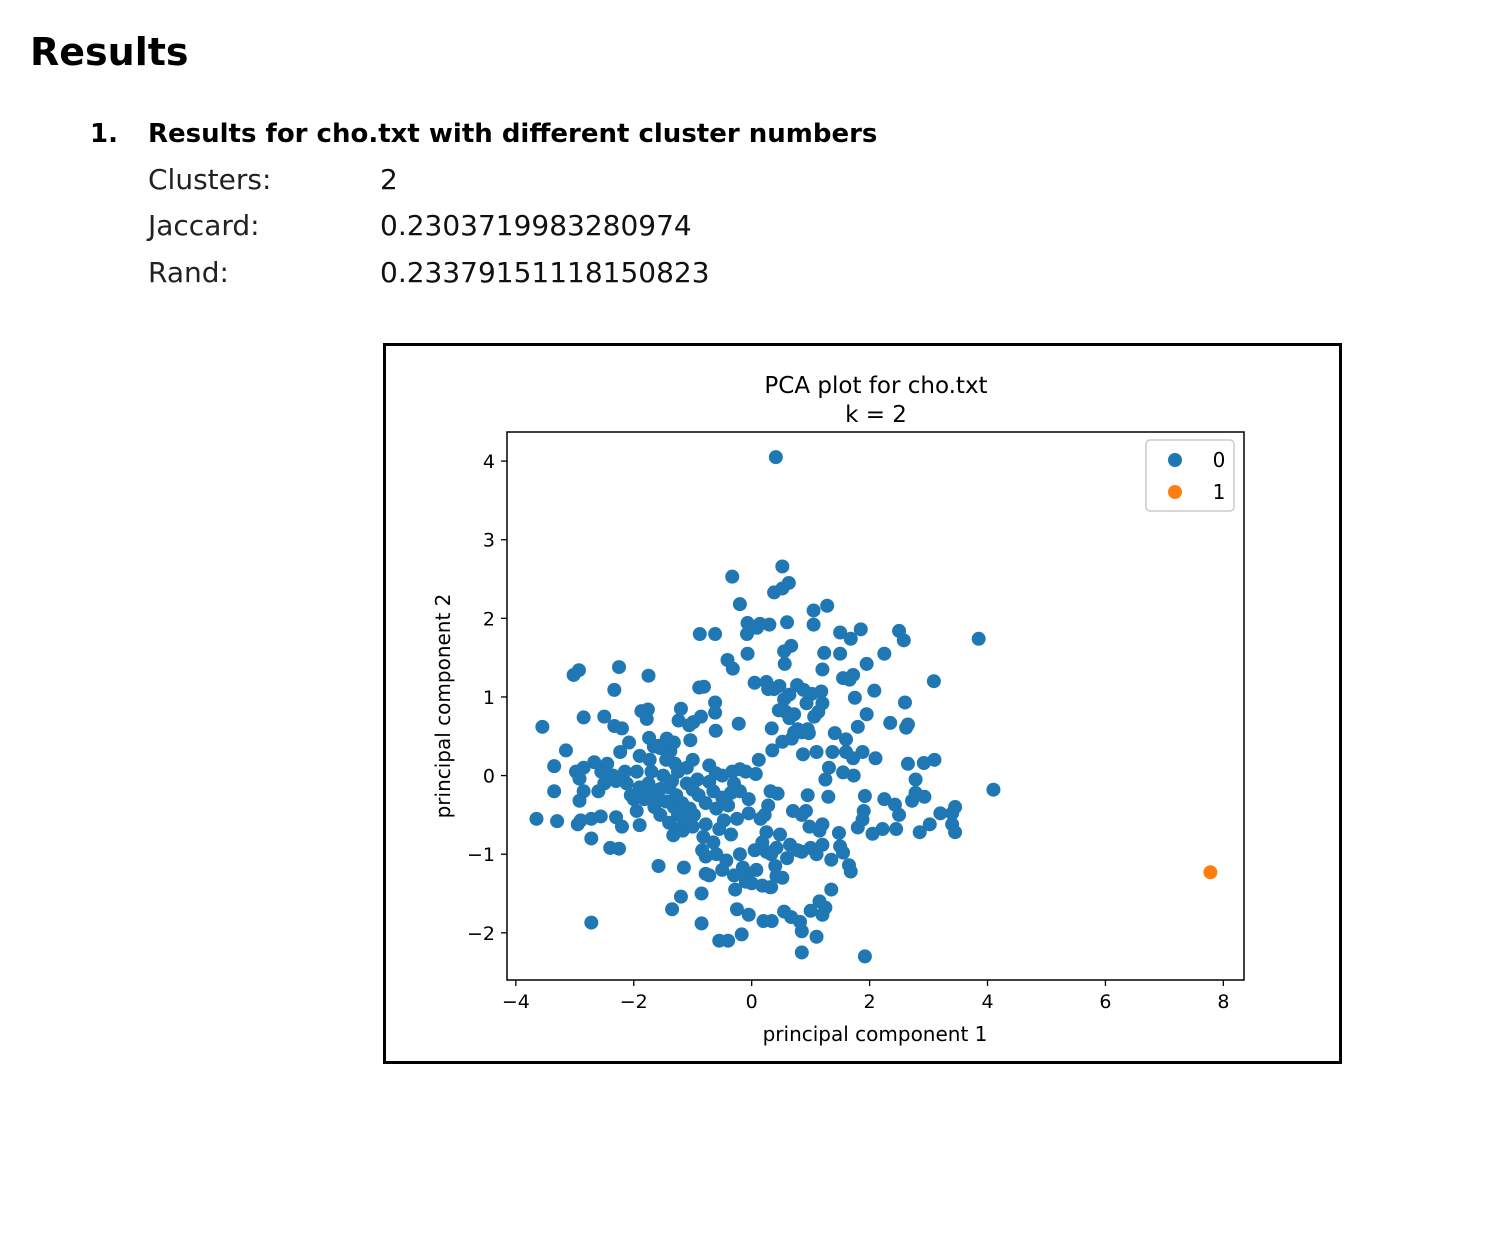  Describe the element at coordinates (875, 386) in the screenshot. I see `chart-title: PCA plot for cho.txt` at that location.